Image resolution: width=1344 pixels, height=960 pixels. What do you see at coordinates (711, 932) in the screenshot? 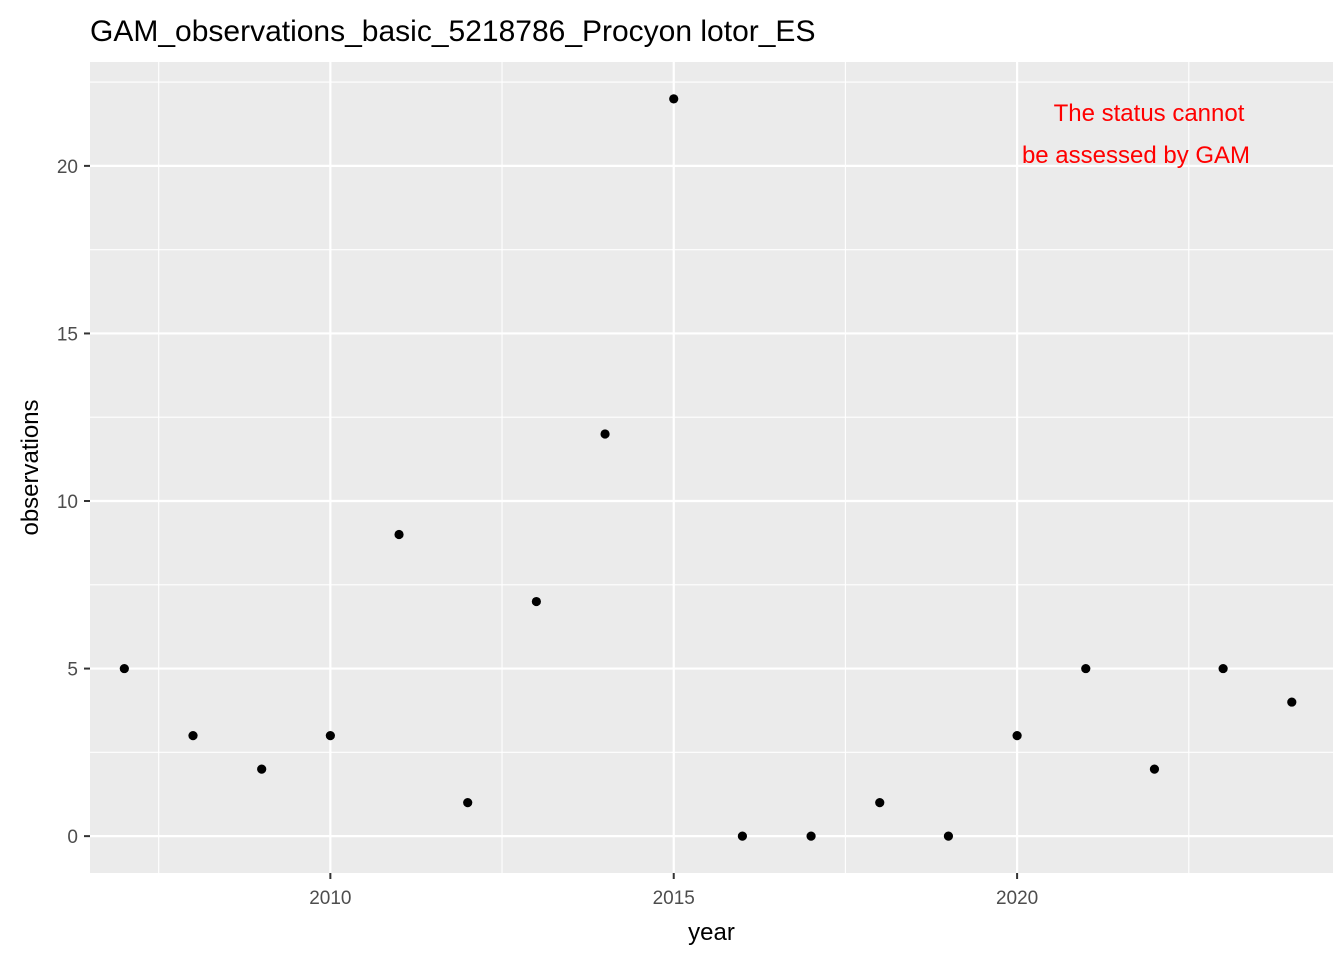
I see `x-axis-label: year` at bounding box center [711, 932].